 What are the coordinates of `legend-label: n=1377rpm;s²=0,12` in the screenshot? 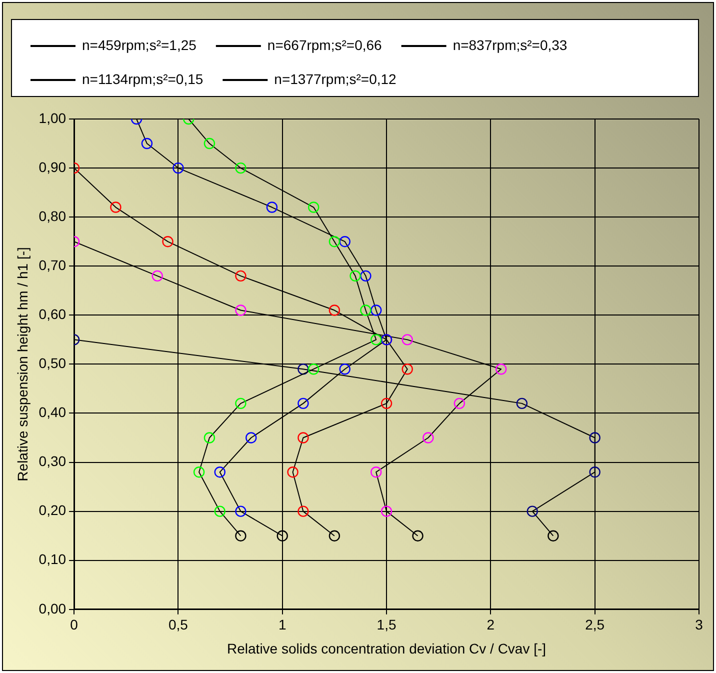 It's located at (335, 78).